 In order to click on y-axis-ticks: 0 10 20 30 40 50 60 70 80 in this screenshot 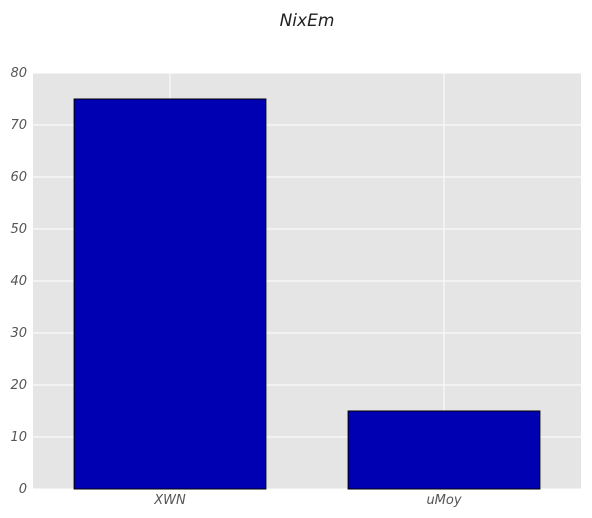, I will do `click(18, 281)`.